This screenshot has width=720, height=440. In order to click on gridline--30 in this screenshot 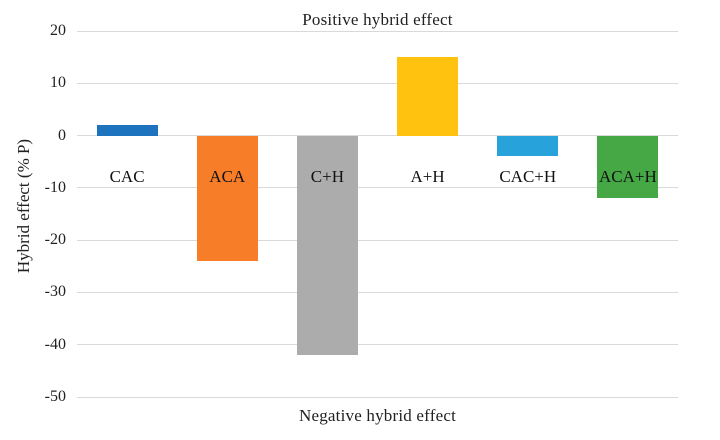, I will do `click(377, 292)`.